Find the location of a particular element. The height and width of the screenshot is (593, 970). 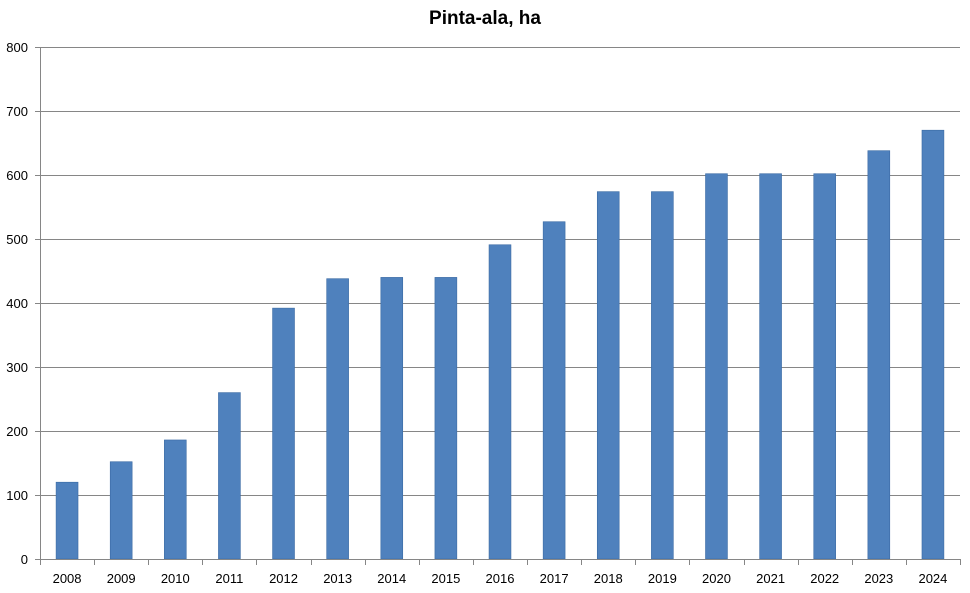

bar-2013 is located at coordinates (337, 419).